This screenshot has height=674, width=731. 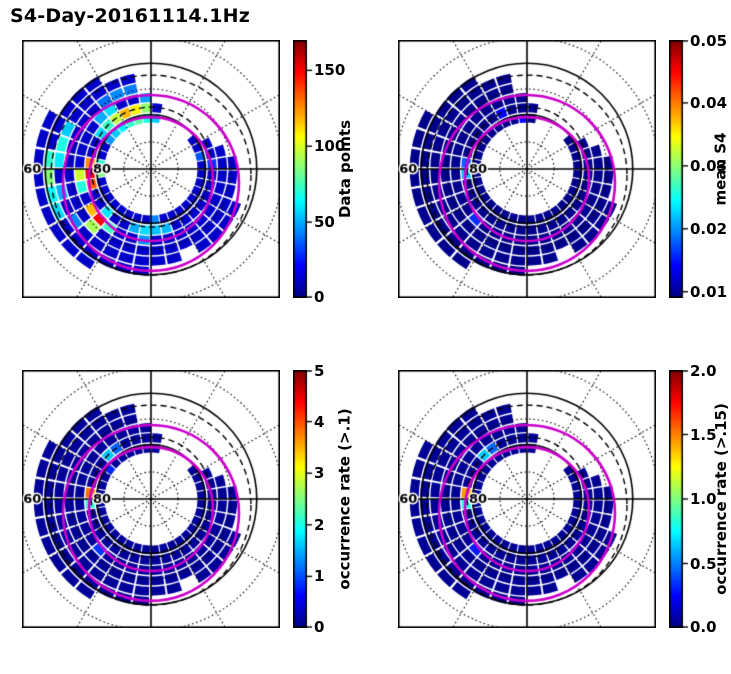 I want to click on colorbar-tick-label: 3, so click(x=319, y=473).